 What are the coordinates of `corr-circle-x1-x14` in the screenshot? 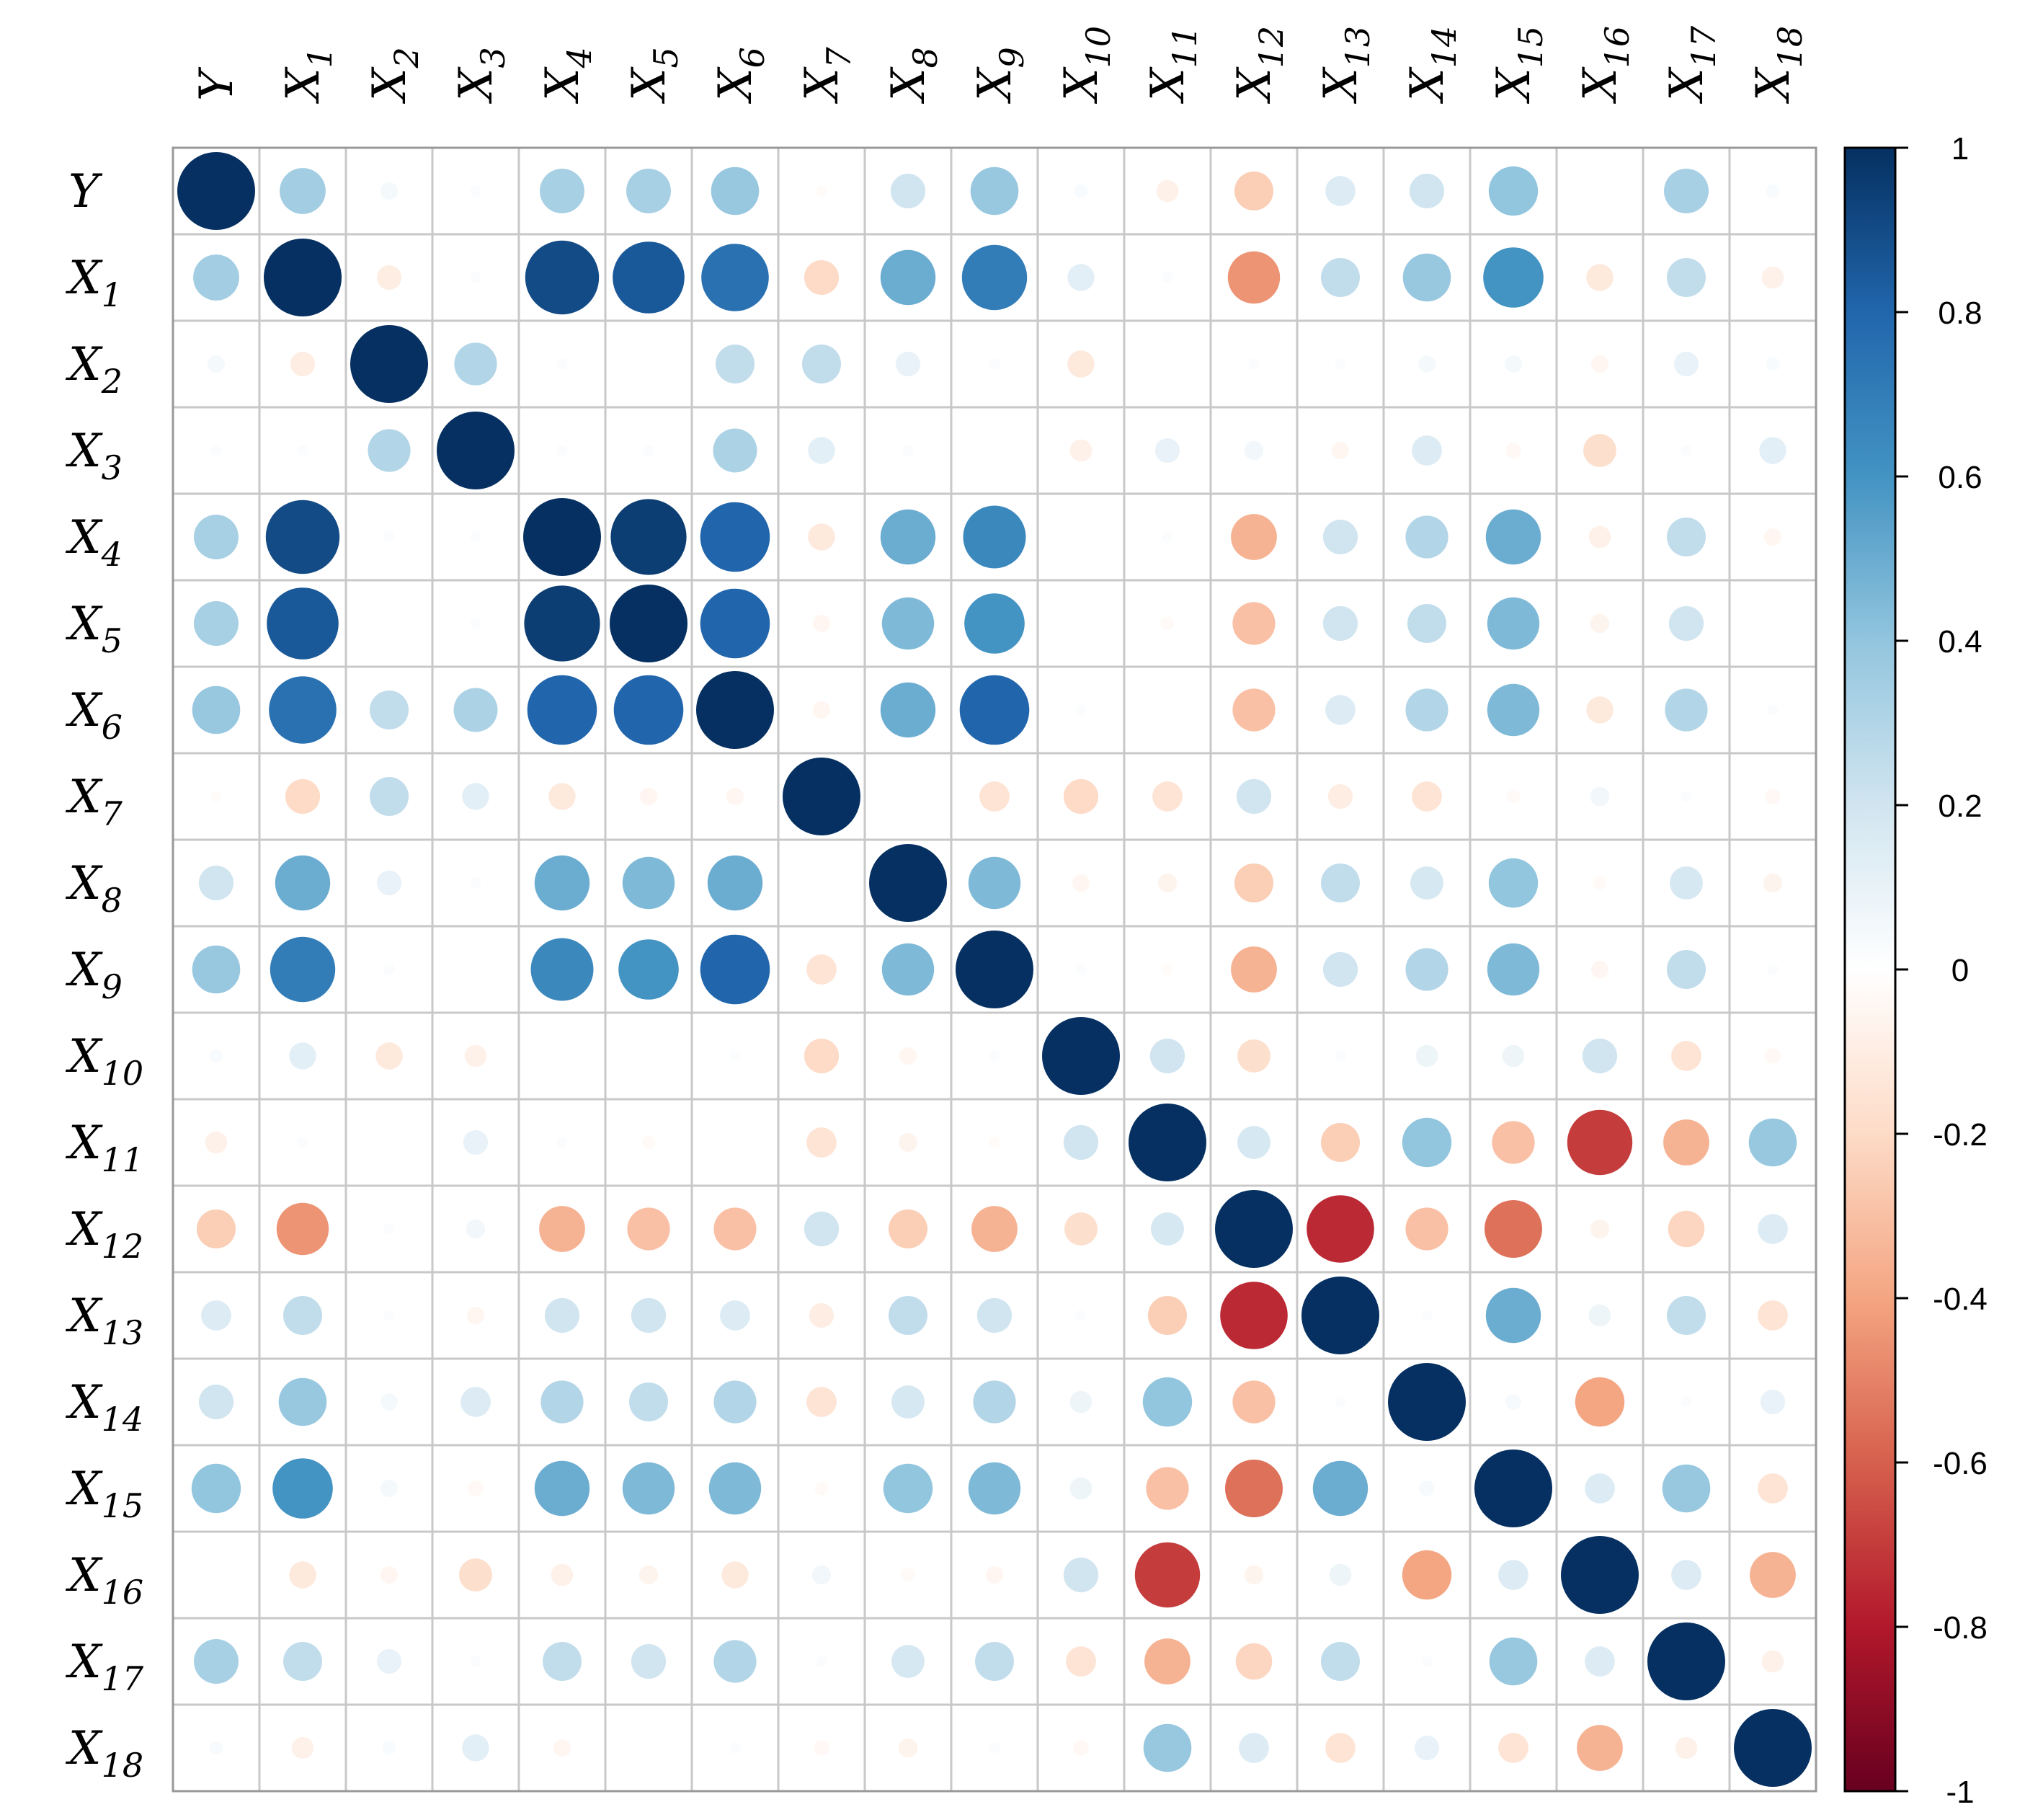 It's located at (1426, 277).